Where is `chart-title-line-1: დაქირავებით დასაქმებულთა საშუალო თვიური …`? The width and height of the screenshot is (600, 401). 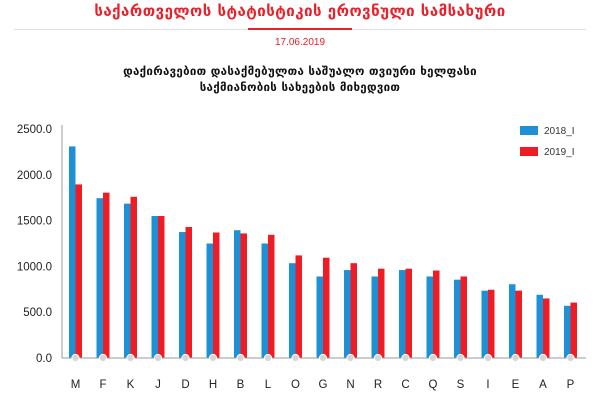 chart-title-line-1: დაქირავებით დასაქმებულთა საშუალო თვიური … is located at coordinates (300, 71).